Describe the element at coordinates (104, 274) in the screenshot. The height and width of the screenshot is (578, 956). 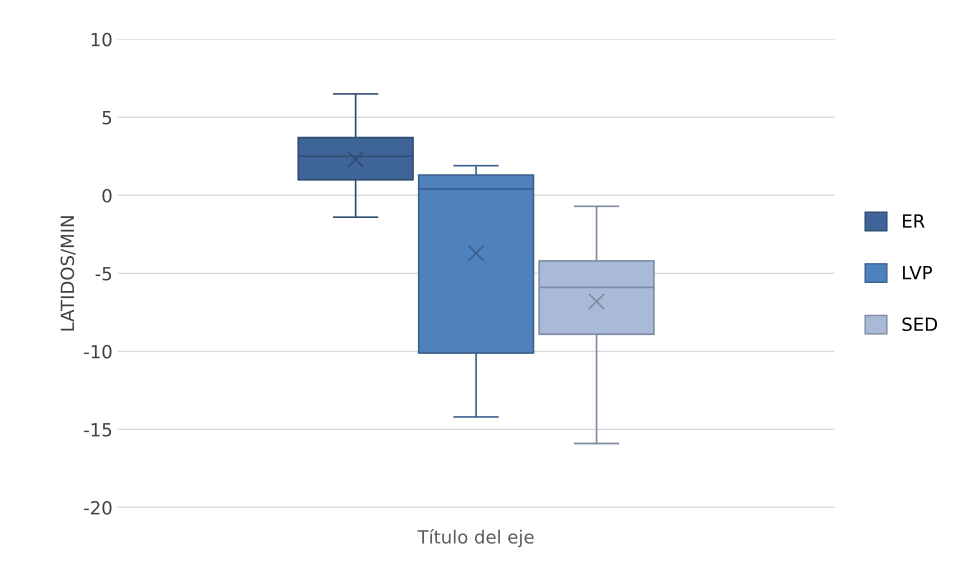
I see `y-tick-label: -5` at that location.